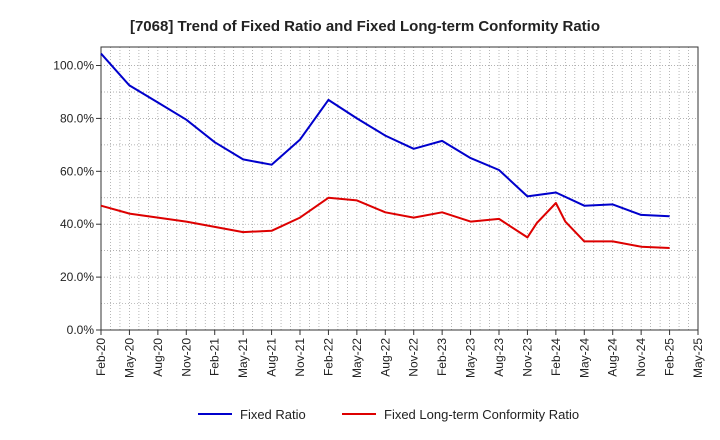 This screenshot has height=440, width=720. What do you see at coordinates (527, 357) in the screenshot?
I see `x-tick-label: Nov-23` at bounding box center [527, 357].